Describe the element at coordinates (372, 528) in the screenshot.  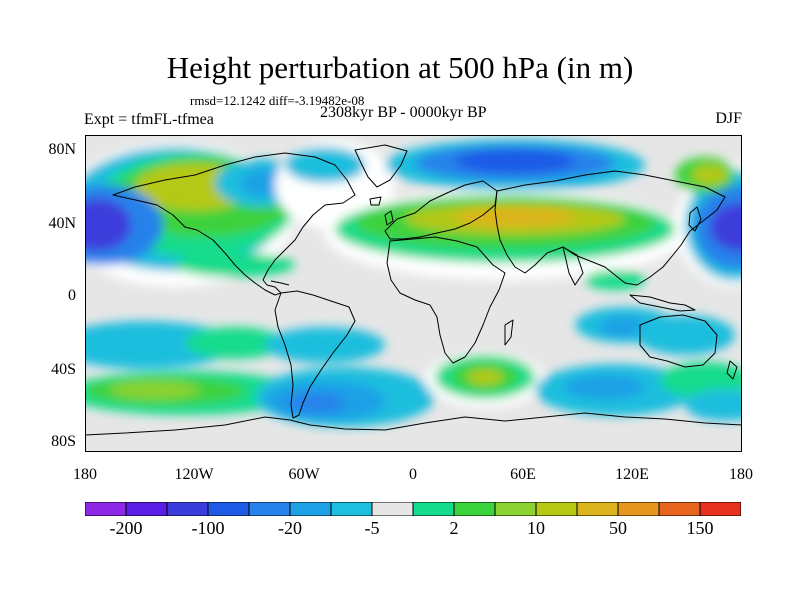
I see `colorbar-label-minus5: -5` at that location.